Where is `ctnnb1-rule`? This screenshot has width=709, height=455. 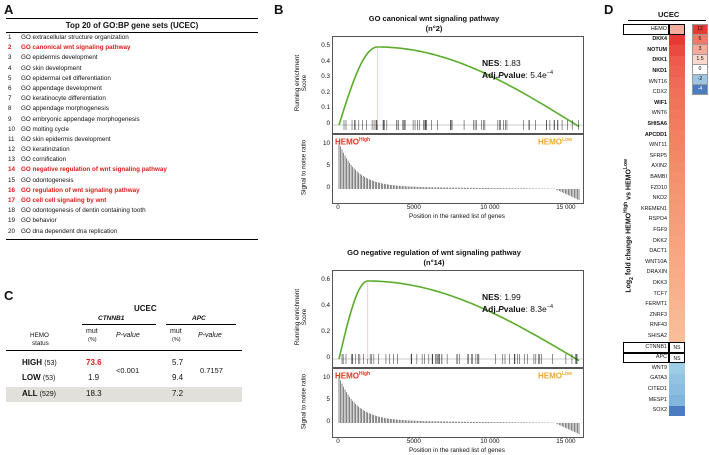
ctnnb1-rule is located at coordinates (119, 324).